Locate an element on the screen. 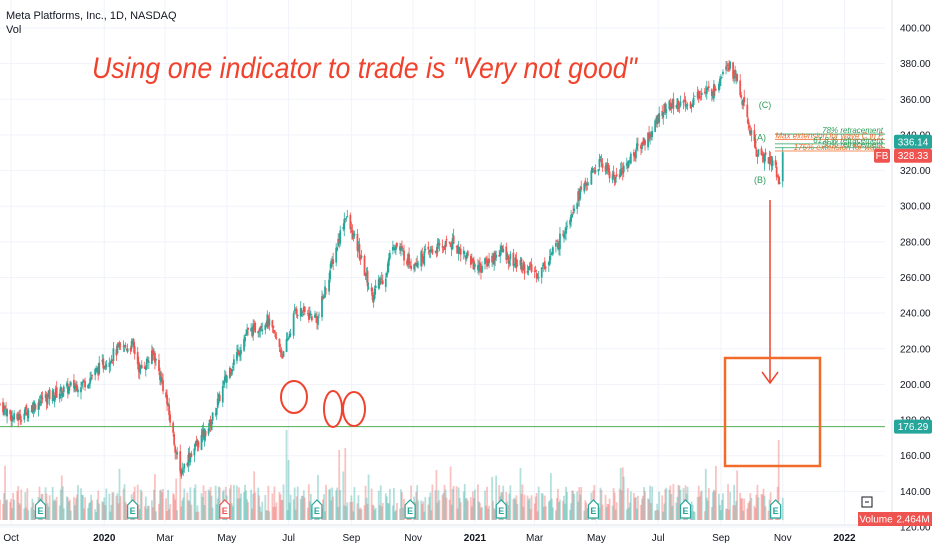 The width and height of the screenshot is (932, 555). price-tag: 176.29 is located at coordinates (913, 426).